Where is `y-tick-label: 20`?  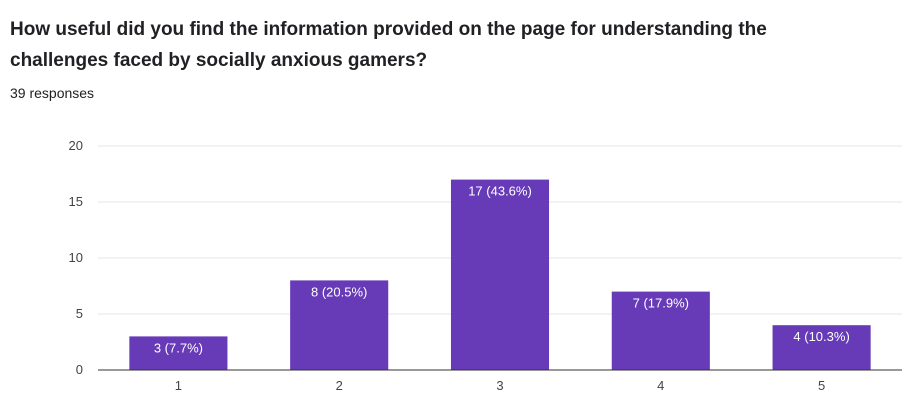
y-tick-label: 20 is located at coordinates (76, 145).